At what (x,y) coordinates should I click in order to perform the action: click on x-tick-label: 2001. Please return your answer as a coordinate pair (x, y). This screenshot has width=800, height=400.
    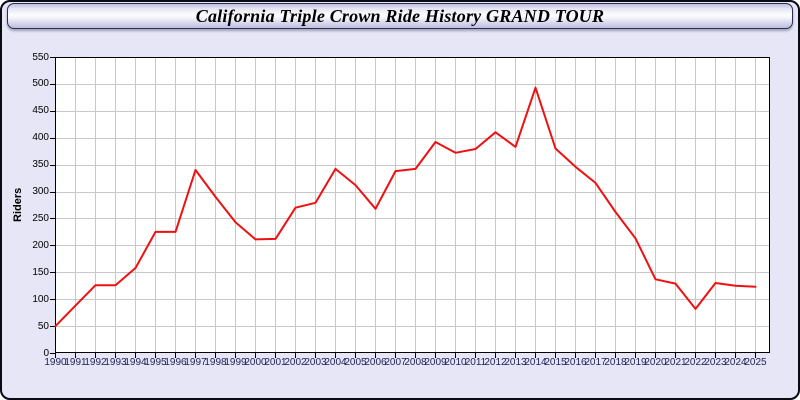
    Looking at the image, I should click on (275, 362).